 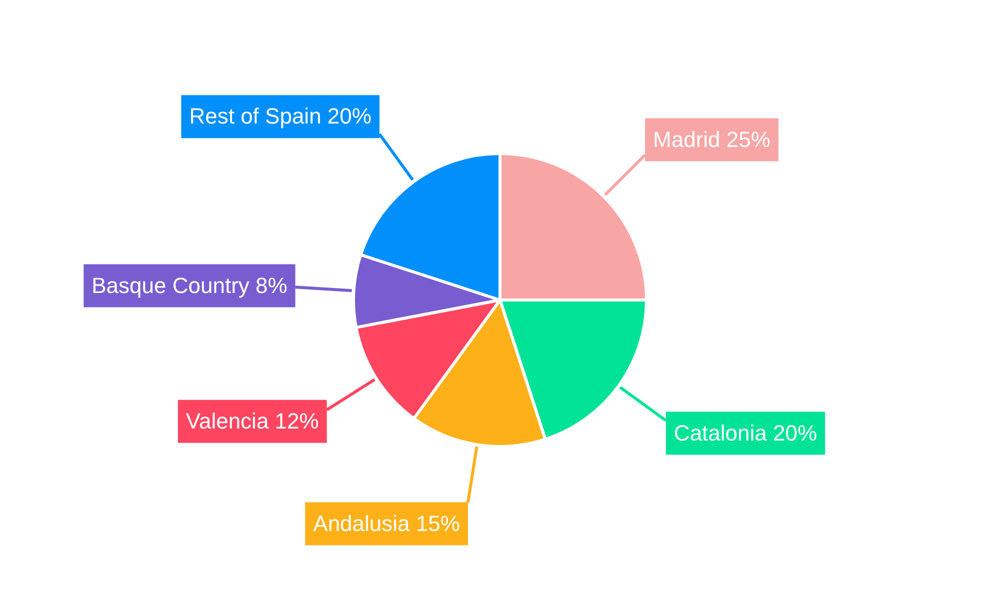 I want to click on slice-label: Andalusia 15%, so click(x=386, y=523).